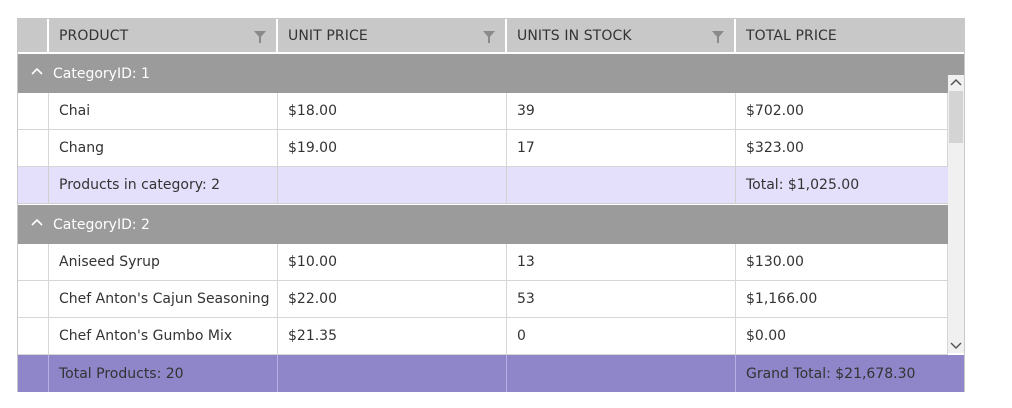 The image size is (1012, 408). I want to click on cell-product: Chang, so click(163, 148).